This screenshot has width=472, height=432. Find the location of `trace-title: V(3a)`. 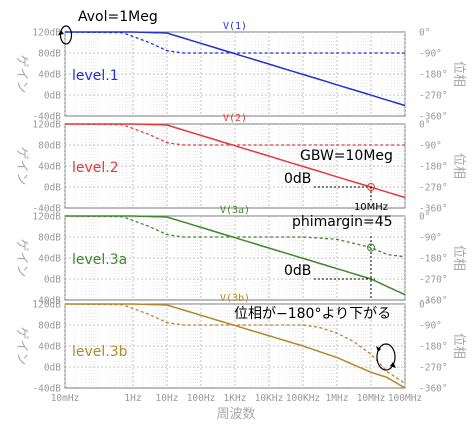

trace-title: V(3a) is located at coordinates (235, 210).